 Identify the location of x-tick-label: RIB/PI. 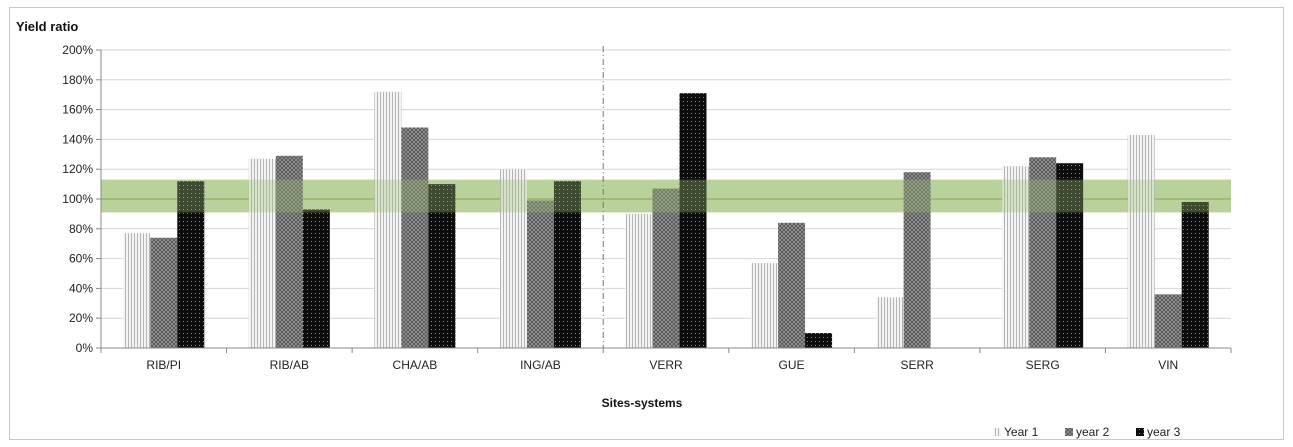
(163, 365).